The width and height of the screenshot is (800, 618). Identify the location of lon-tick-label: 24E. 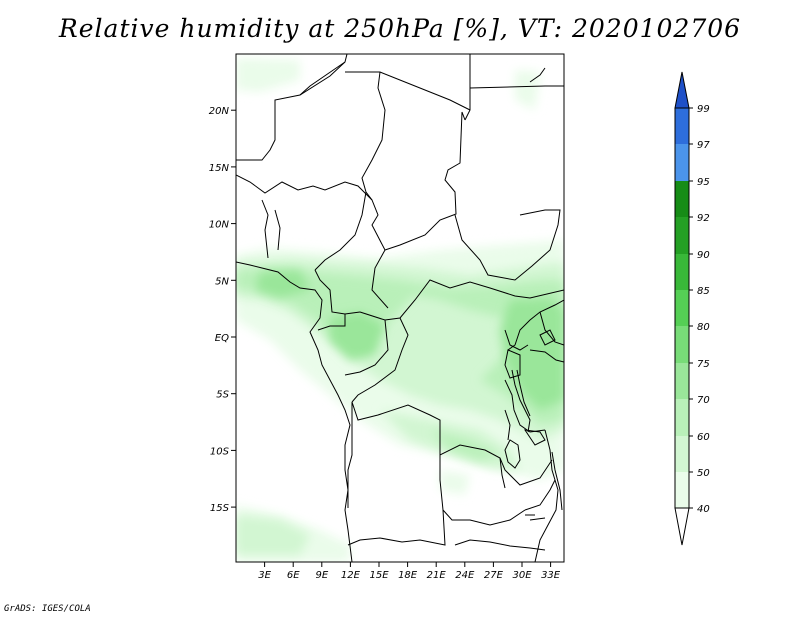
(465, 575).